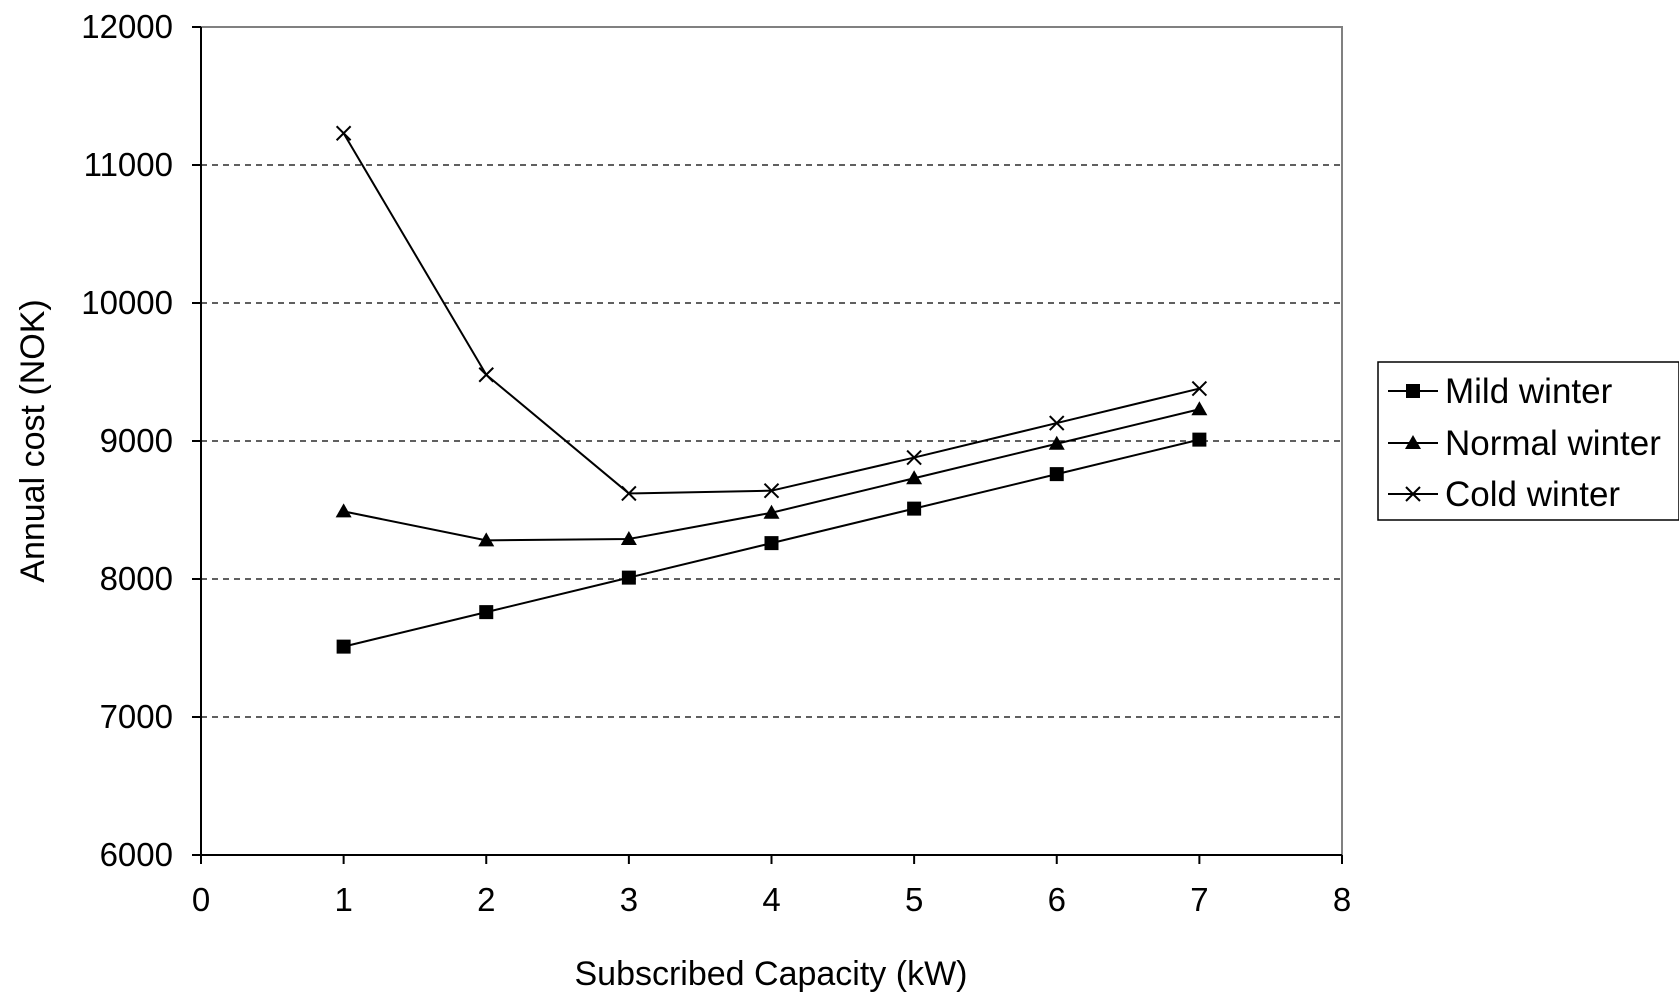 This screenshot has width=1679, height=998. I want to click on y-axis-title: Annual cost (NOK), so click(33, 440).